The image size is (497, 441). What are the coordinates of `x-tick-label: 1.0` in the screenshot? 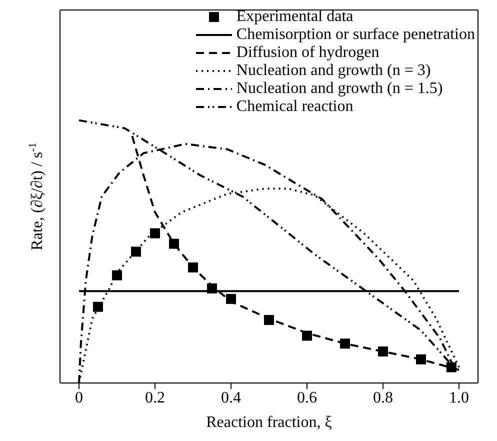 It's located at (459, 397).